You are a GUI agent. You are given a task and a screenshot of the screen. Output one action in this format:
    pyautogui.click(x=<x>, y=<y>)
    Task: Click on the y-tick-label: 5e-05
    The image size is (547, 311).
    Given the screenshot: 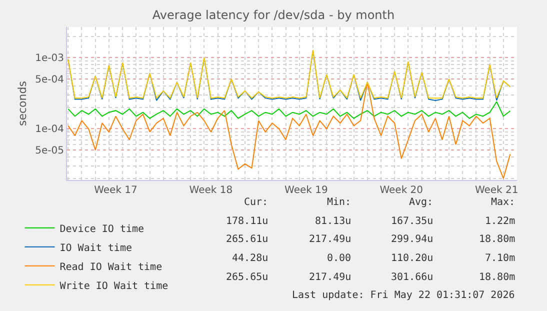 What is the action you would take?
    pyautogui.click(x=49, y=151)
    